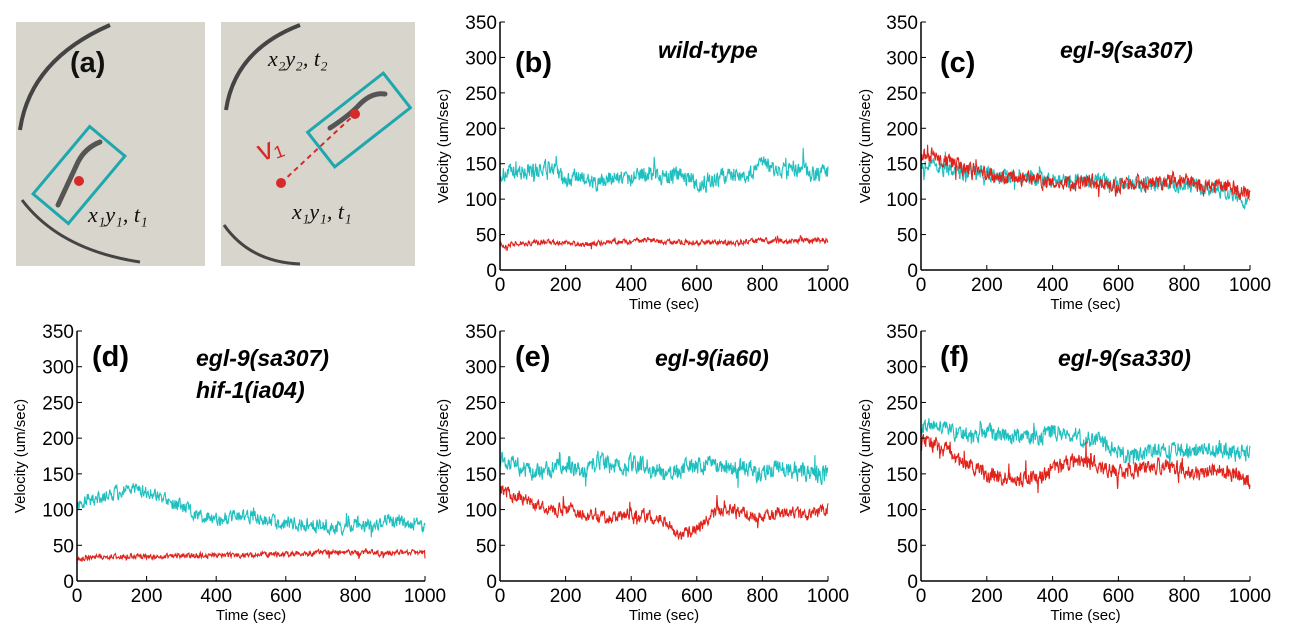  Describe the element at coordinates (87, 63) in the screenshot. I see `panel-a-letter: (a)` at that location.